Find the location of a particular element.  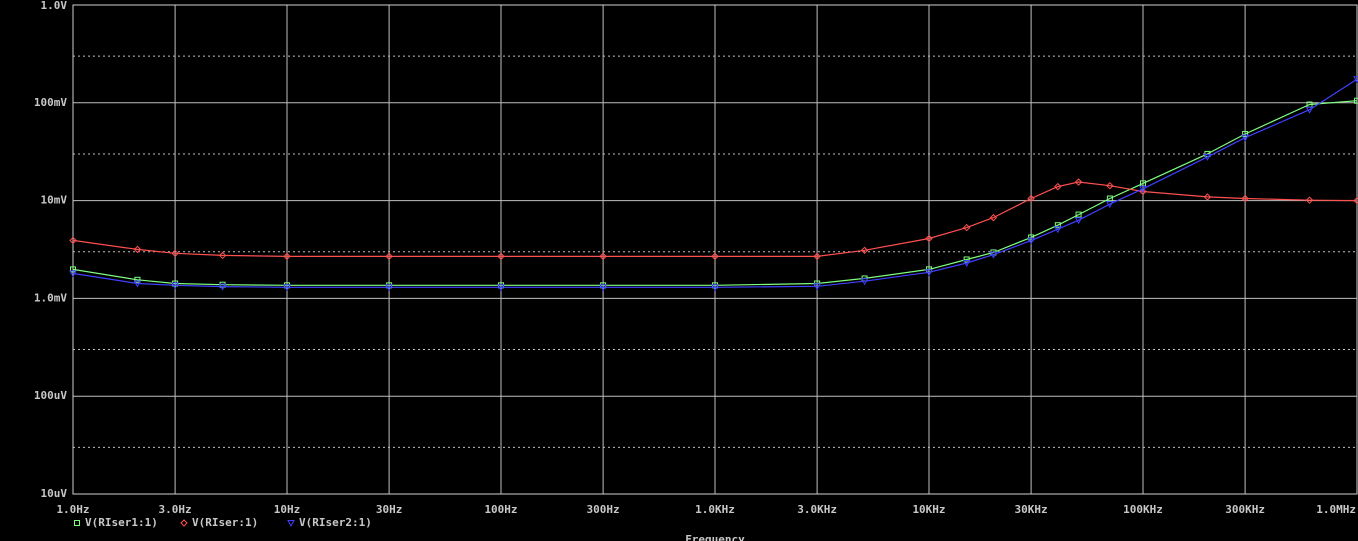

x-tick-label: 300KHz is located at coordinates (1245, 509).